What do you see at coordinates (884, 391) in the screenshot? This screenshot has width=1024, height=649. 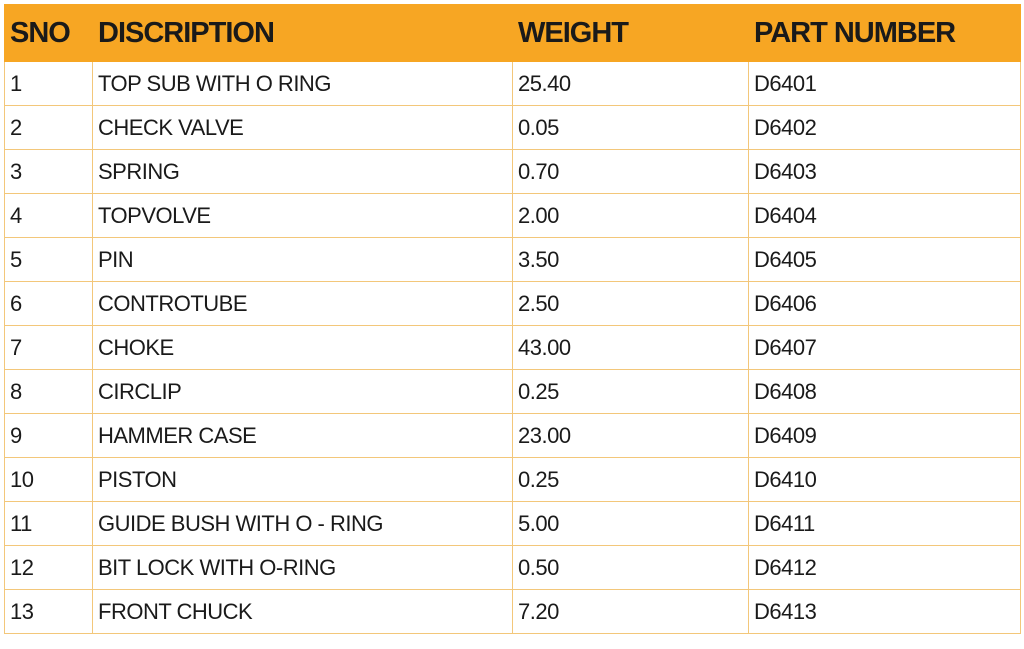 I see `cell-part-number: D6408` at bounding box center [884, 391].